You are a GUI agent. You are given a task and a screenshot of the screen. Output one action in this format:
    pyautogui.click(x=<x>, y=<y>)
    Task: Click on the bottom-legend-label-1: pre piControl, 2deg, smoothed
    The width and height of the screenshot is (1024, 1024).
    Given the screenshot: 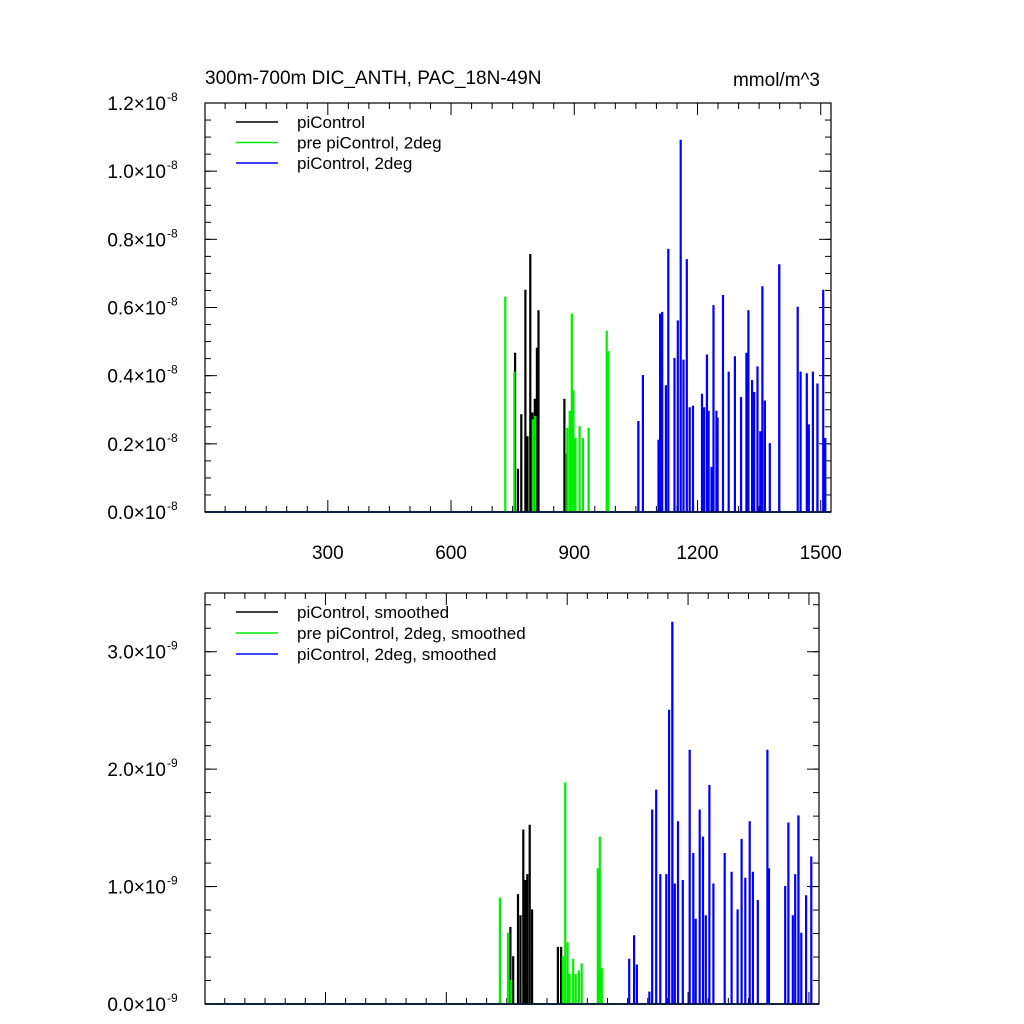 What is the action you would take?
    pyautogui.click(x=411, y=633)
    